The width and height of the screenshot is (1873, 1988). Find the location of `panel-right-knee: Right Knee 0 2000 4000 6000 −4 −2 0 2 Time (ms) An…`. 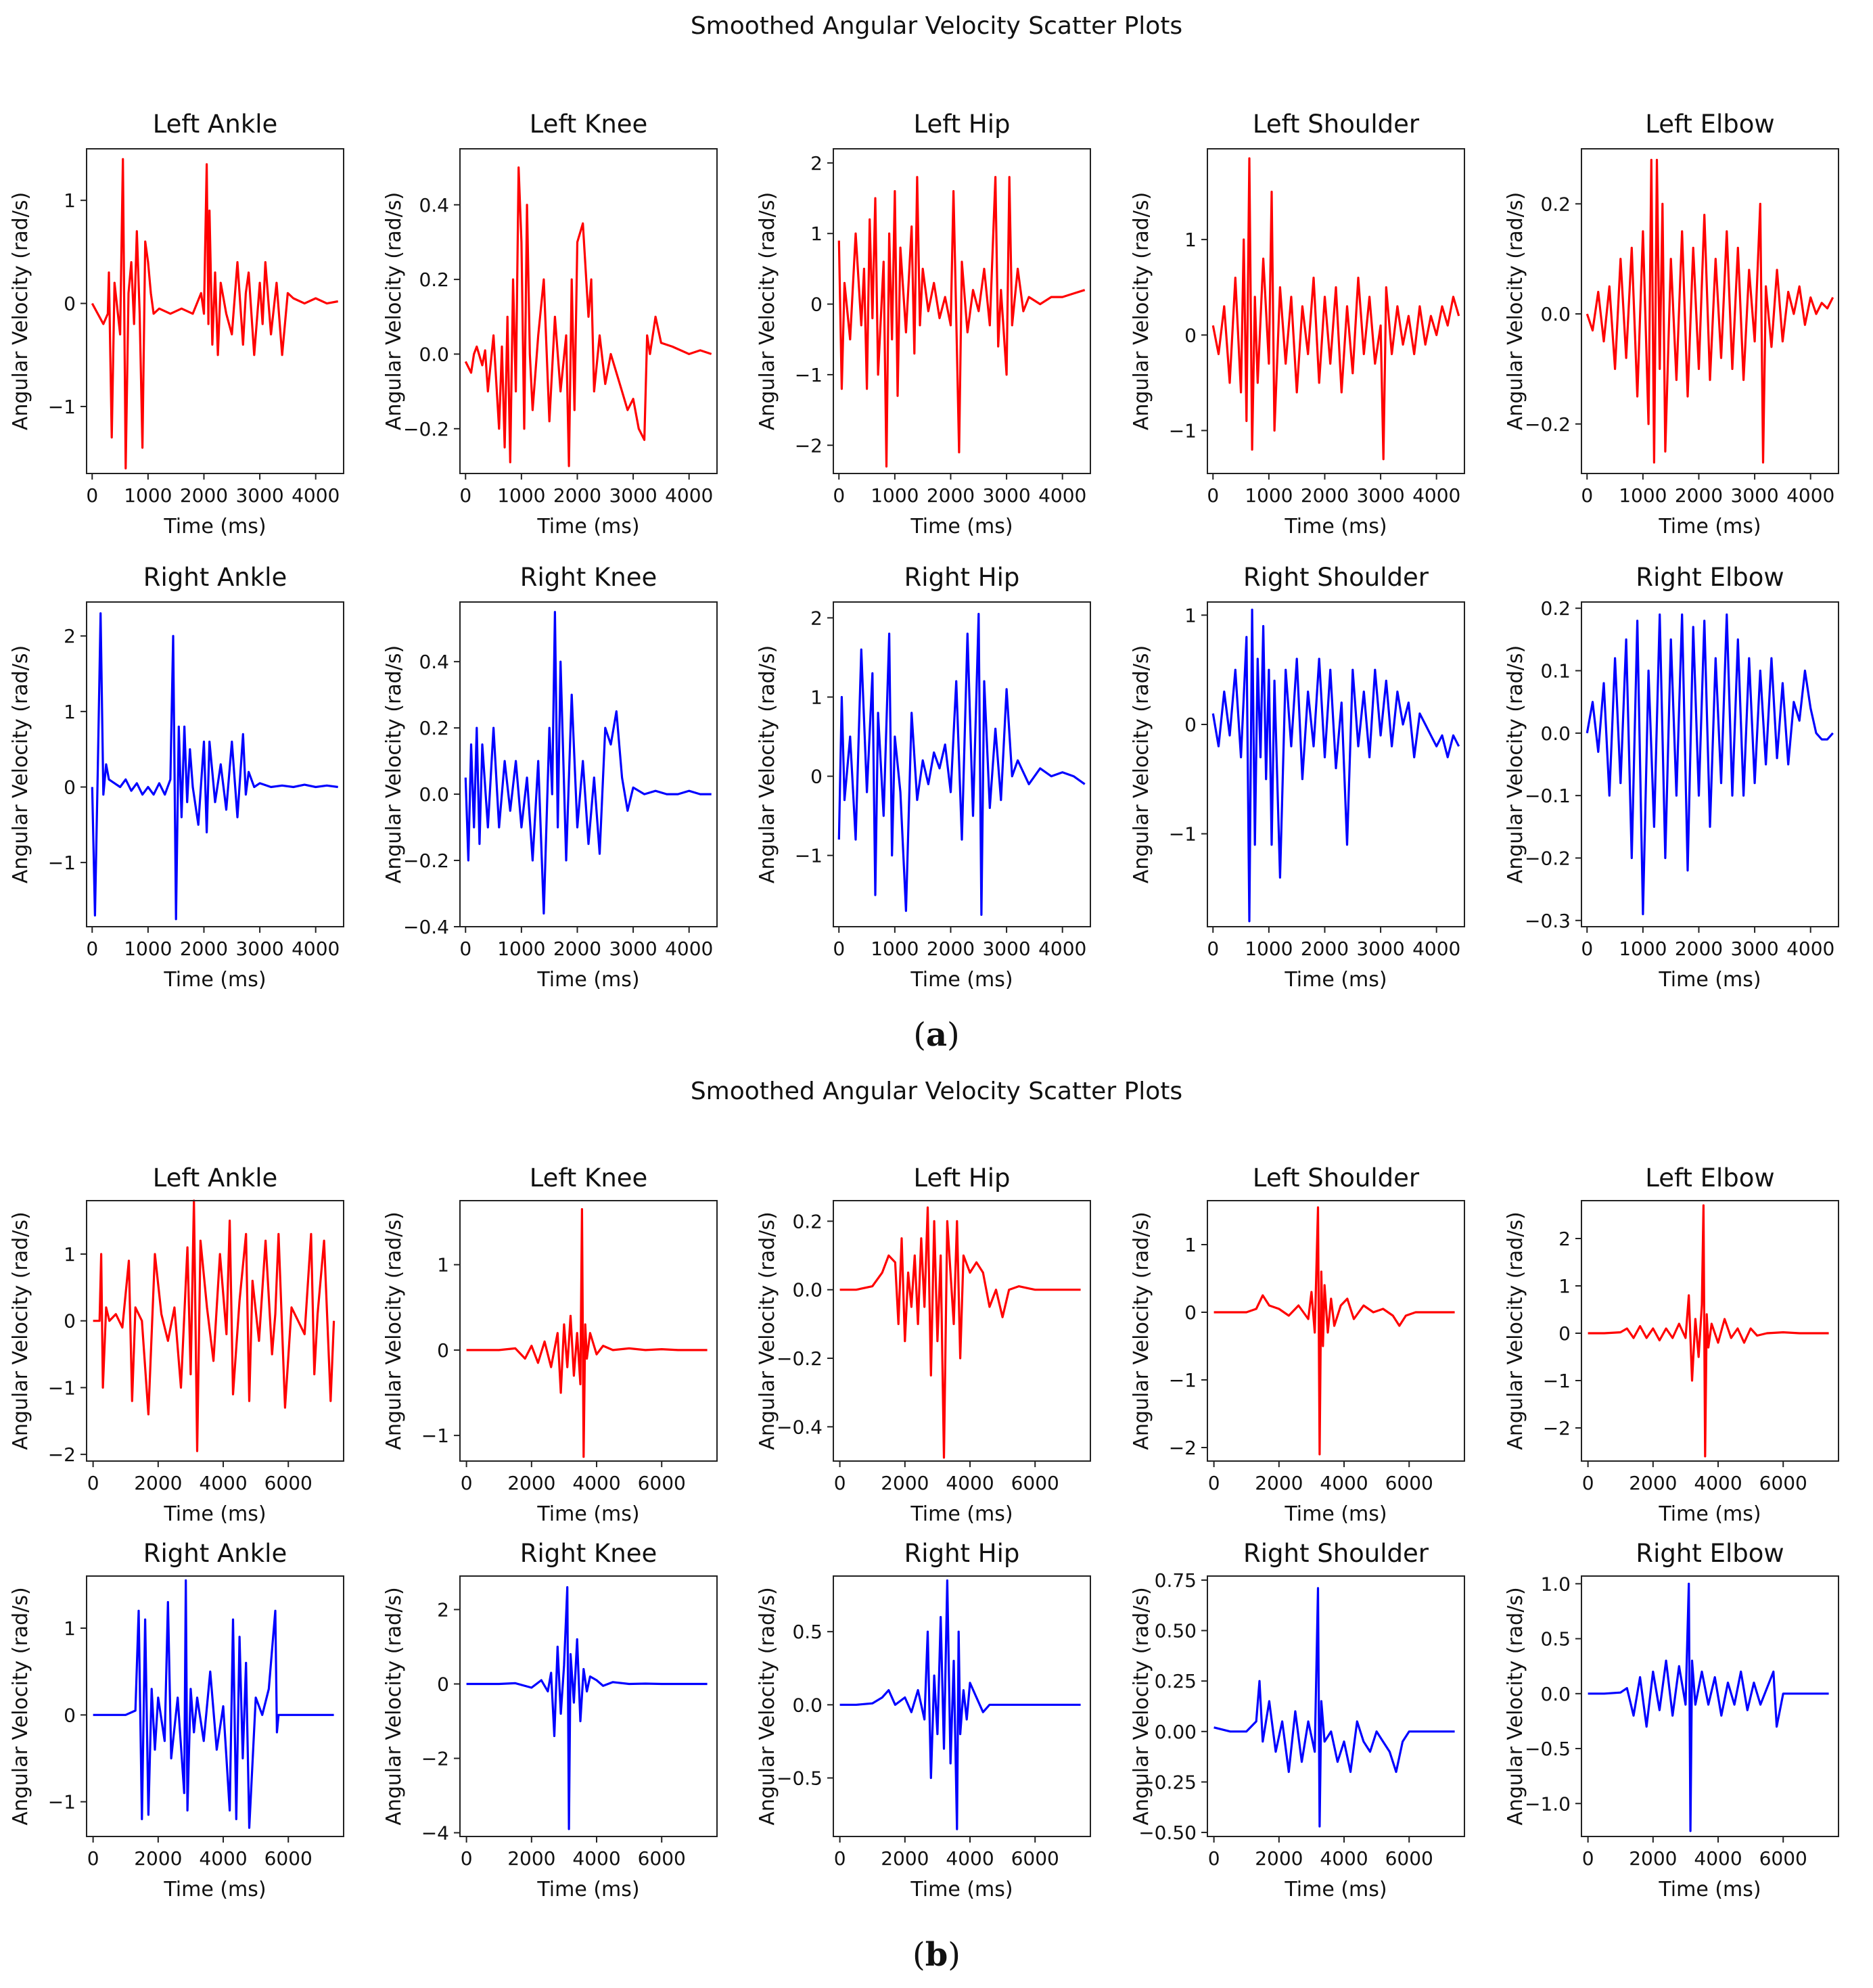

panel-right-knee: Right Knee 0 2000 4000 6000 −4 −2 0 2 Time (ms) An… is located at coordinates (550, 1720).